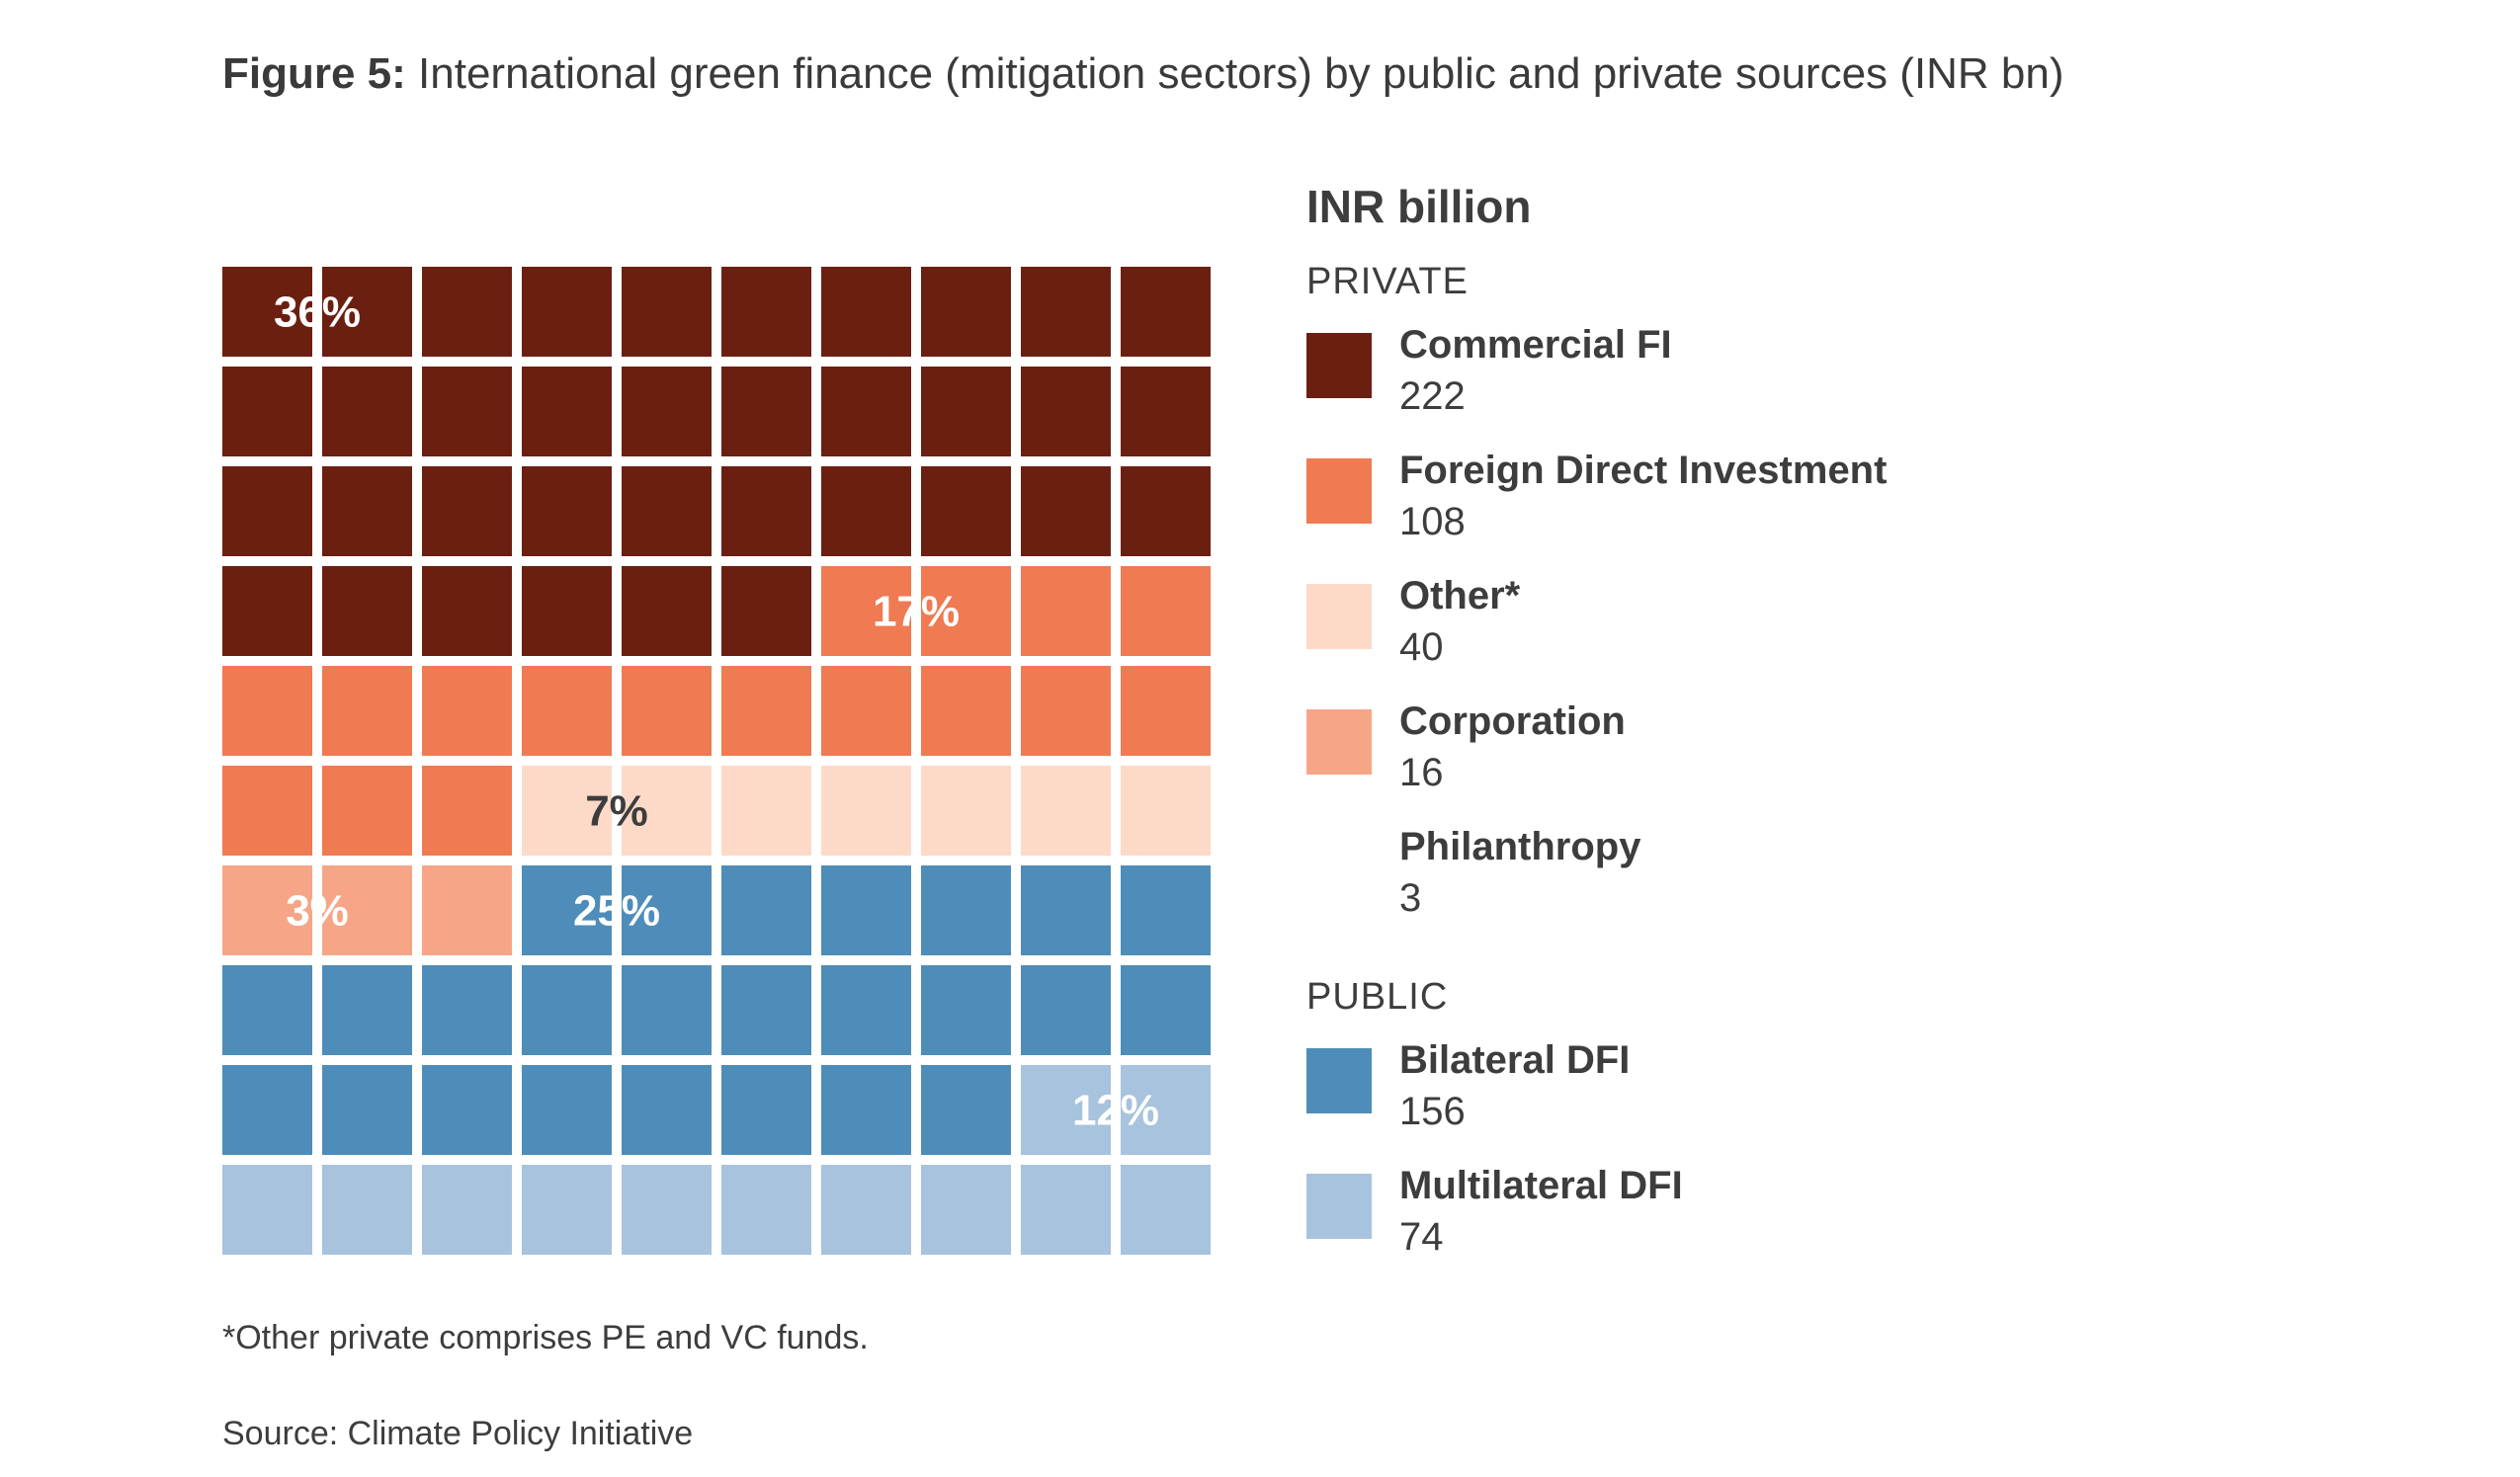  Describe the element at coordinates (314, 73) in the screenshot. I see `figure-number: Figure 5:` at that location.